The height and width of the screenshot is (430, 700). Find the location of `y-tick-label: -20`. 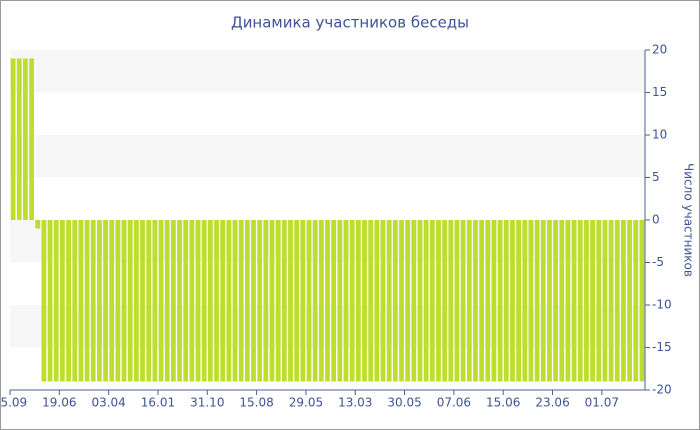

y-tick-label: -20 is located at coordinates (662, 390).